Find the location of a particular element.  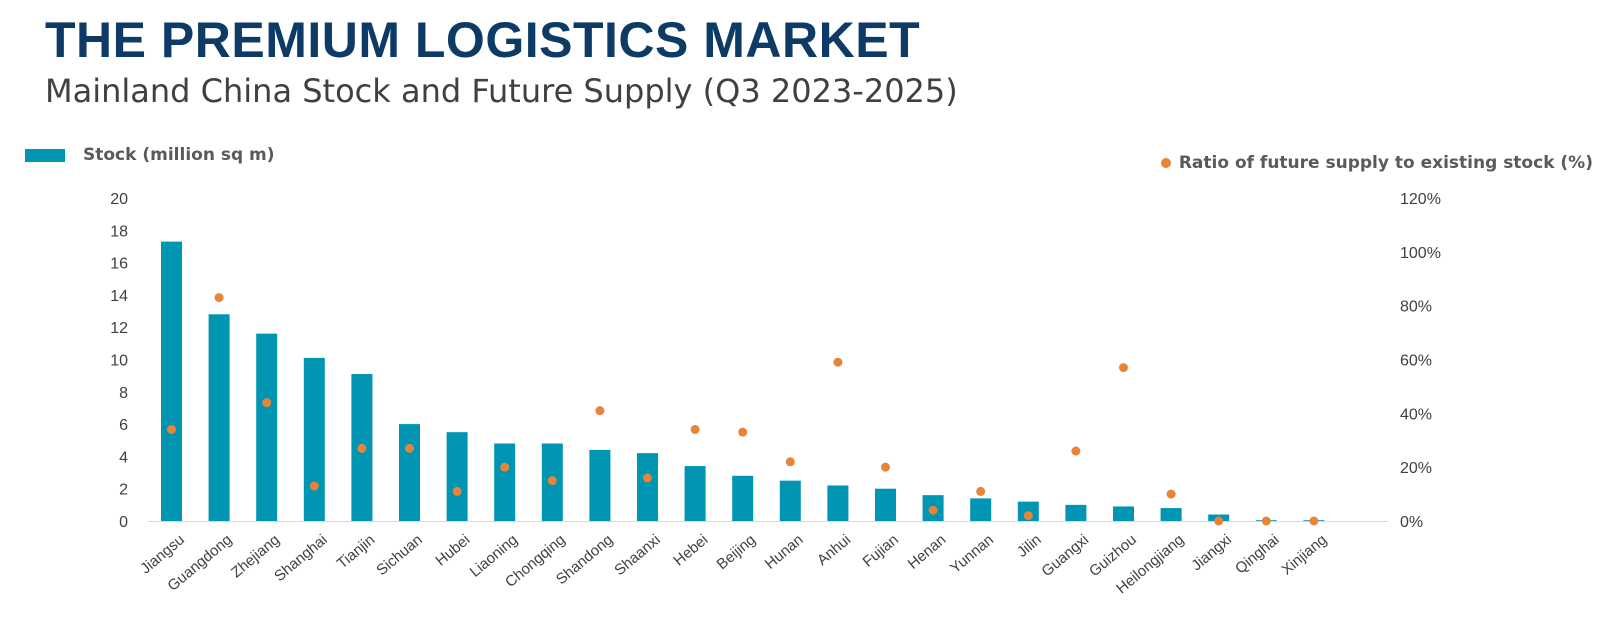

x-category-label: Sichuan is located at coordinates (399, 555).